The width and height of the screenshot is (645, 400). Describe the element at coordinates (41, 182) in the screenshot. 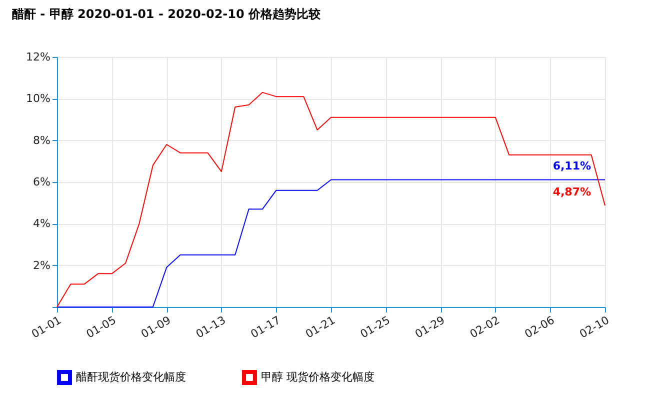

I see `y-tick-label: 6%` at that location.